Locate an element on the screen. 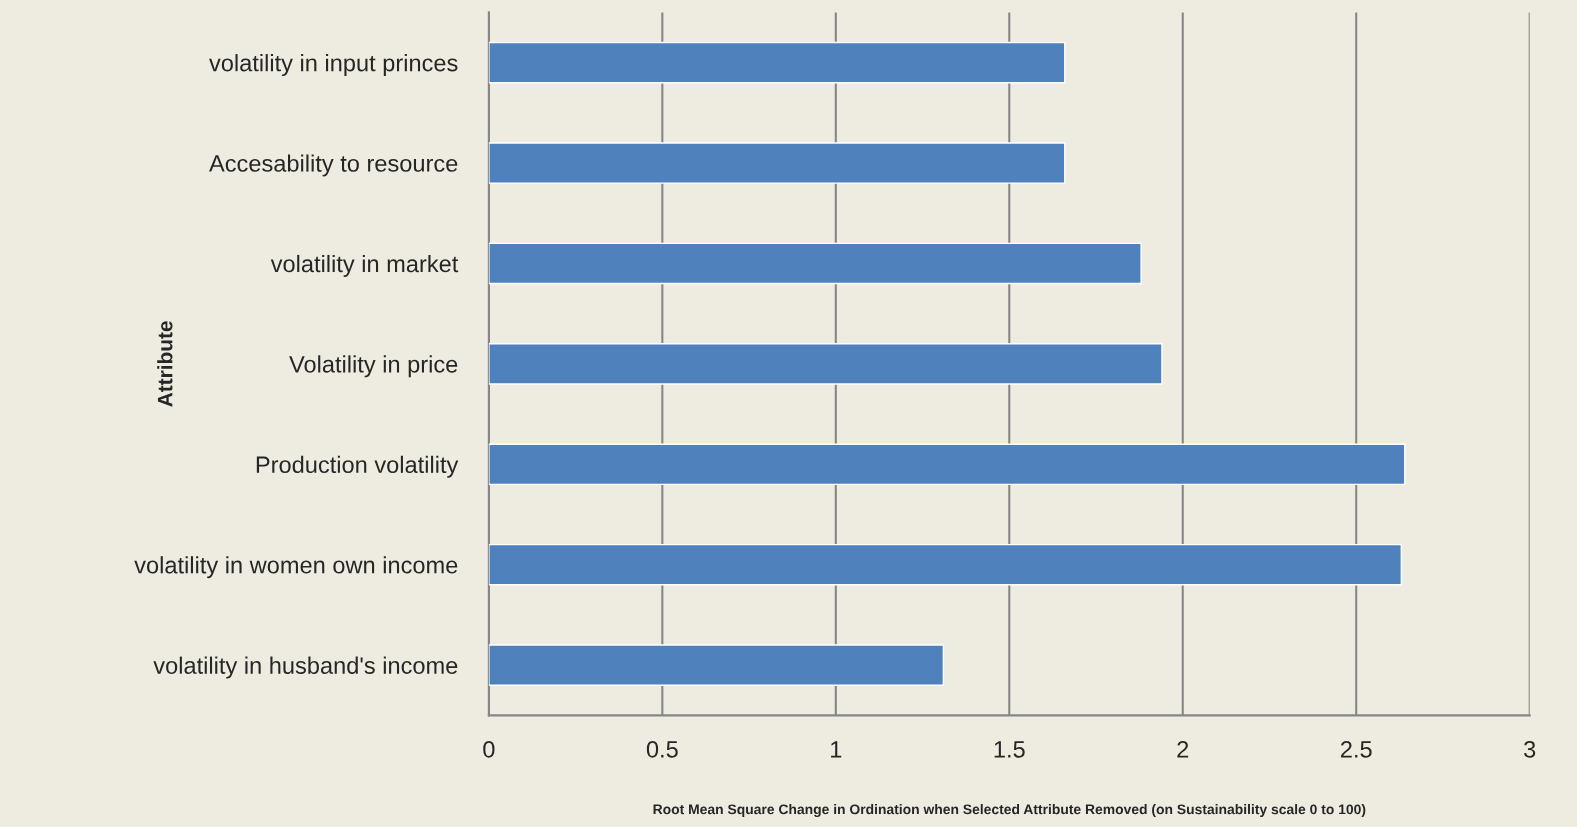 The image size is (1577, 827). x-axis-title: Root Mean Square Change in Ordination when Selected Attribute Removed (on Sustainability scale 0 to 100) is located at coordinates (1009, 811).